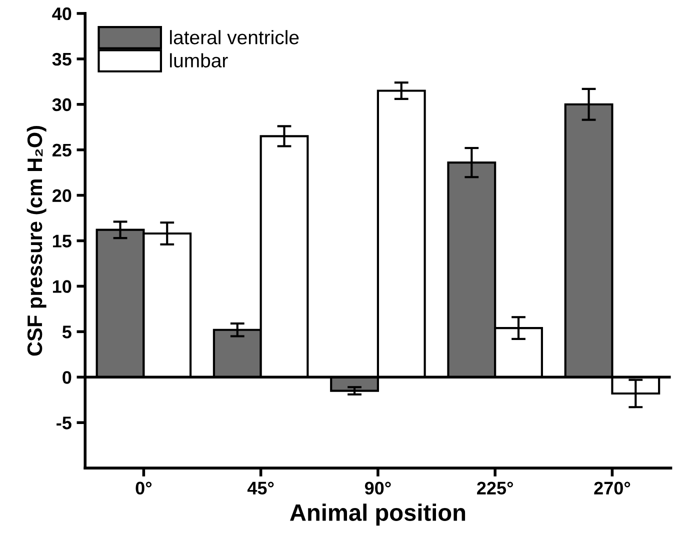 Image resolution: width=681 pixels, height=538 pixels. Describe the element at coordinates (62, 241) in the screenshot. I see `y-tick-label: 15` at that location.